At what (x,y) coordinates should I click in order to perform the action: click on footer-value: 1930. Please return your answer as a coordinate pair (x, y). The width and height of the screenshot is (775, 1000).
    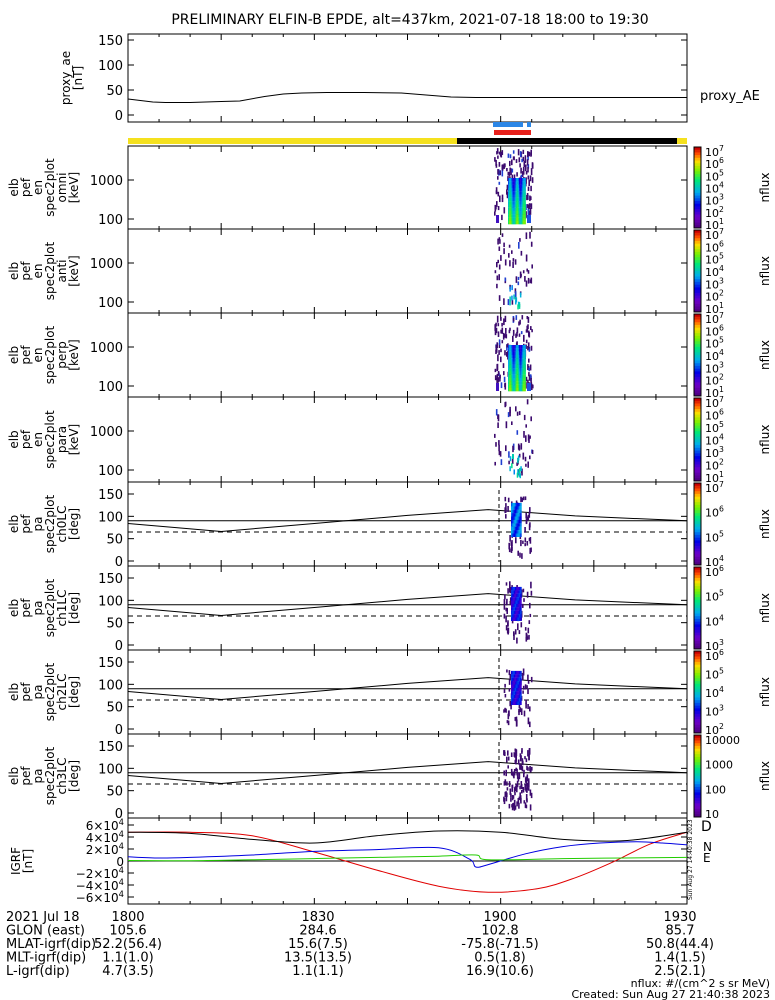
    Looking at the image, I should click on (679, 917).